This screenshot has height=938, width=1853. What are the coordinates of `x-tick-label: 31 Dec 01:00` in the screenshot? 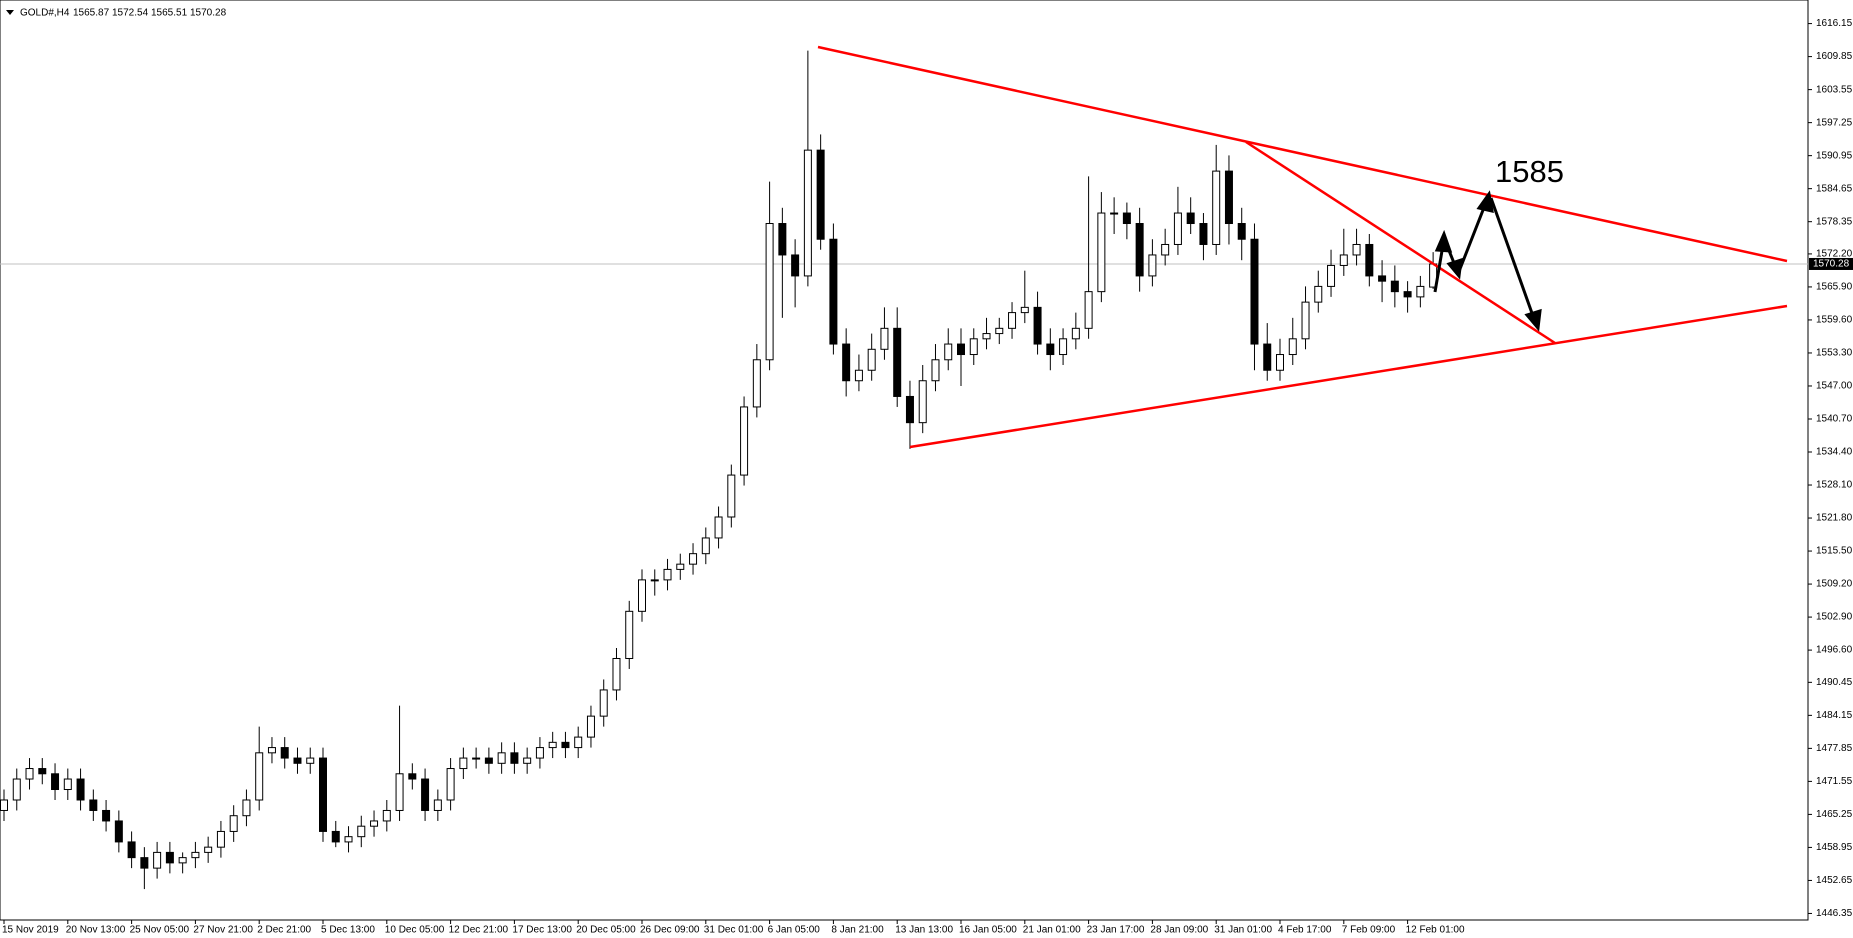 It's located at (734, 930).